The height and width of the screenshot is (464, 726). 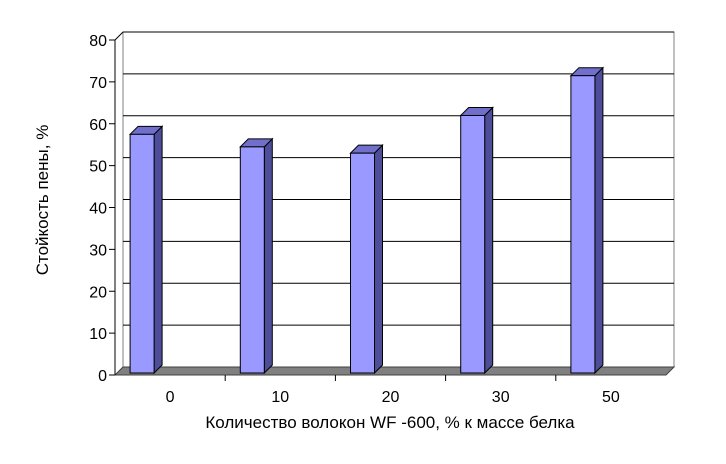 I want to click on y-tick-label: 30, so click(x=98, y=250).